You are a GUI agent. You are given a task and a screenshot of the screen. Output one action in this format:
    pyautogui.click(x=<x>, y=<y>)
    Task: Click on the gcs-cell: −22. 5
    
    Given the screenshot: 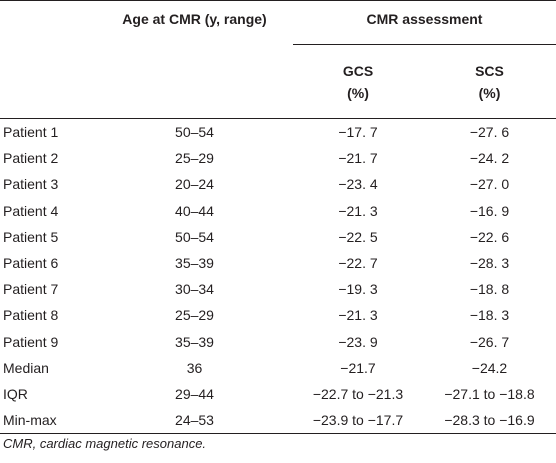 What is the action you would take?
    pyautogui.click(x=358, y=236)
    